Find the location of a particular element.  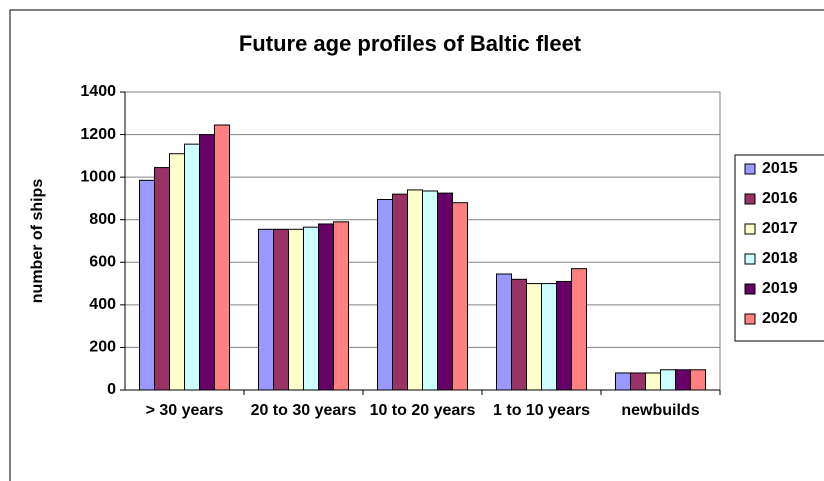

legend-label: 2020 is located at coordinates (780, 318).